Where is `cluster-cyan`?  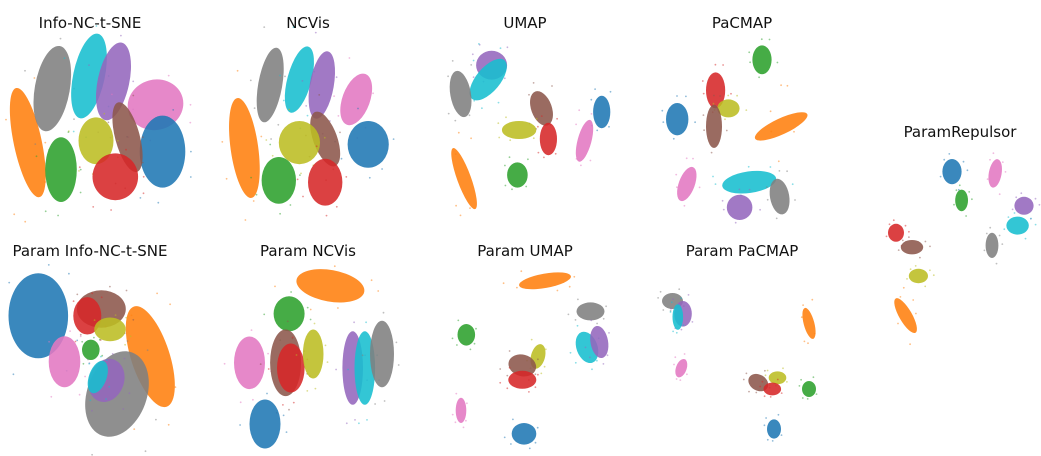 cluster-cyan is located at coordinates (1017, 225).